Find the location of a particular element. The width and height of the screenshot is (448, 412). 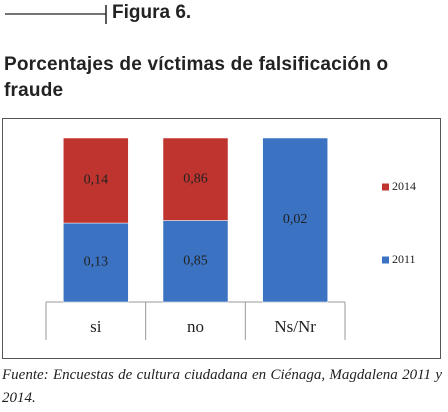

value-label: 0,14 is located at coordinates (96, 180).